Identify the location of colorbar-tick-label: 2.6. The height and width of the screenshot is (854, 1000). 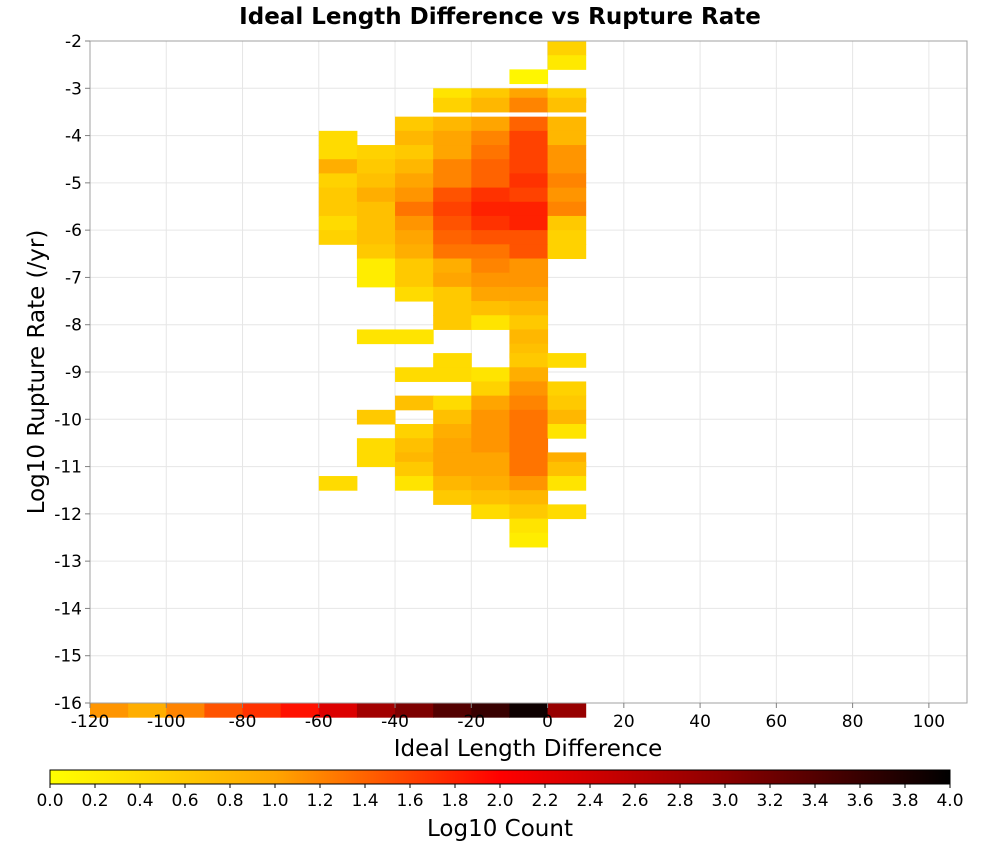
(634, 801).